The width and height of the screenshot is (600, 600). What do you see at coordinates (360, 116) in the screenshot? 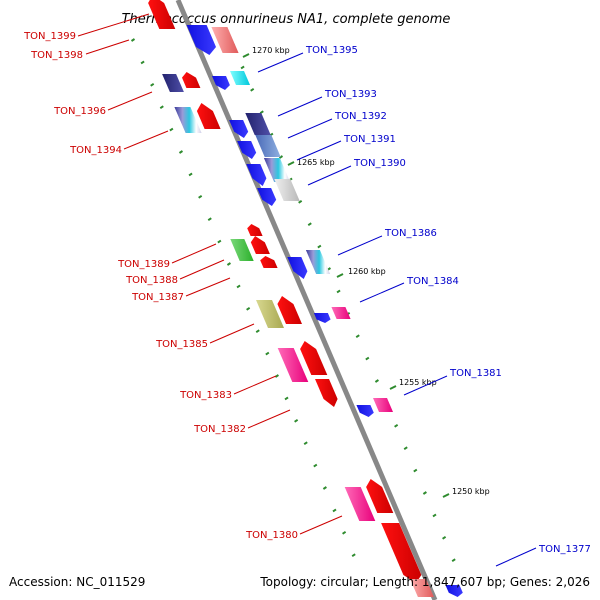
I see `gene-label-ton-1392: TON_1392` at bounding box center [360, 116].